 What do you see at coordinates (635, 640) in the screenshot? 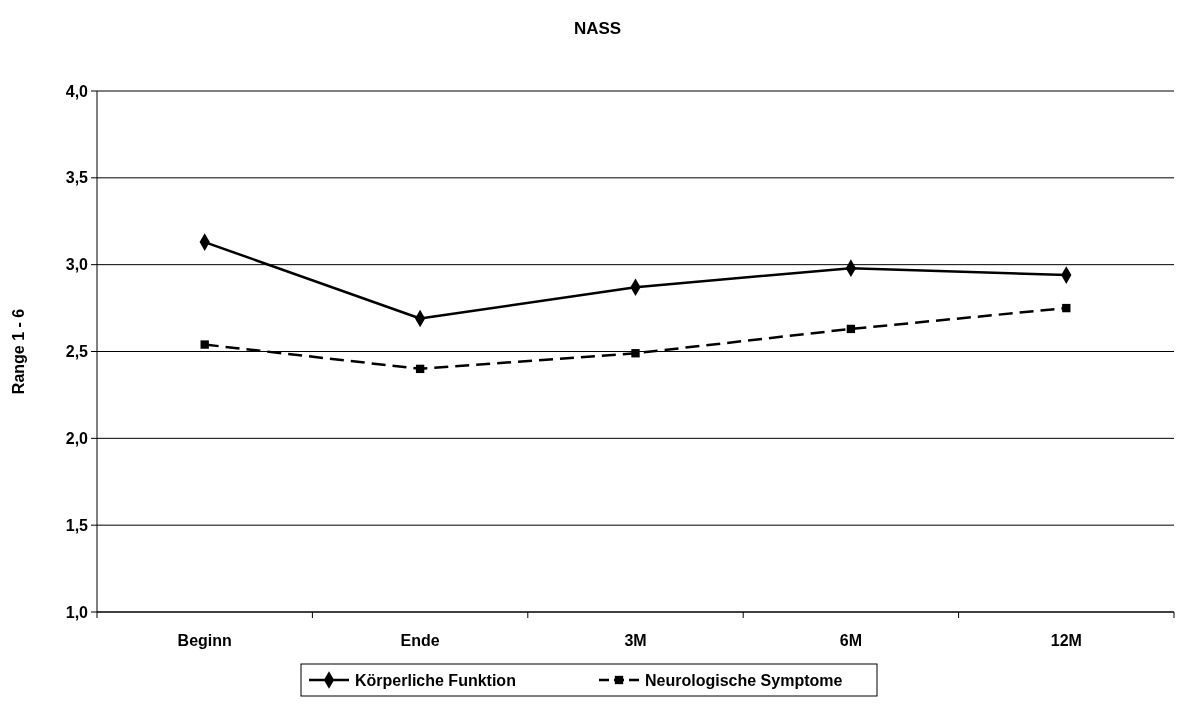
I see `x-tick-label: 3M` at bounding box center [635, 640].